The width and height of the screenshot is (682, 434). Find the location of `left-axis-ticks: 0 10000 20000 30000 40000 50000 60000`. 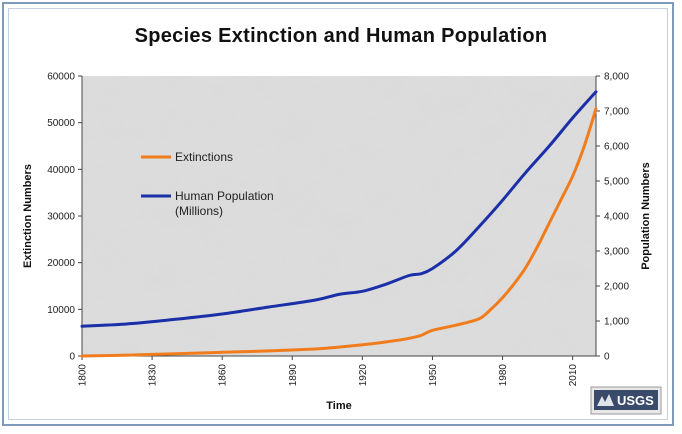

left-axis-ticks: 0 10000 20000 30000 40000 50000 60000 is located at coordinates (64, 217).